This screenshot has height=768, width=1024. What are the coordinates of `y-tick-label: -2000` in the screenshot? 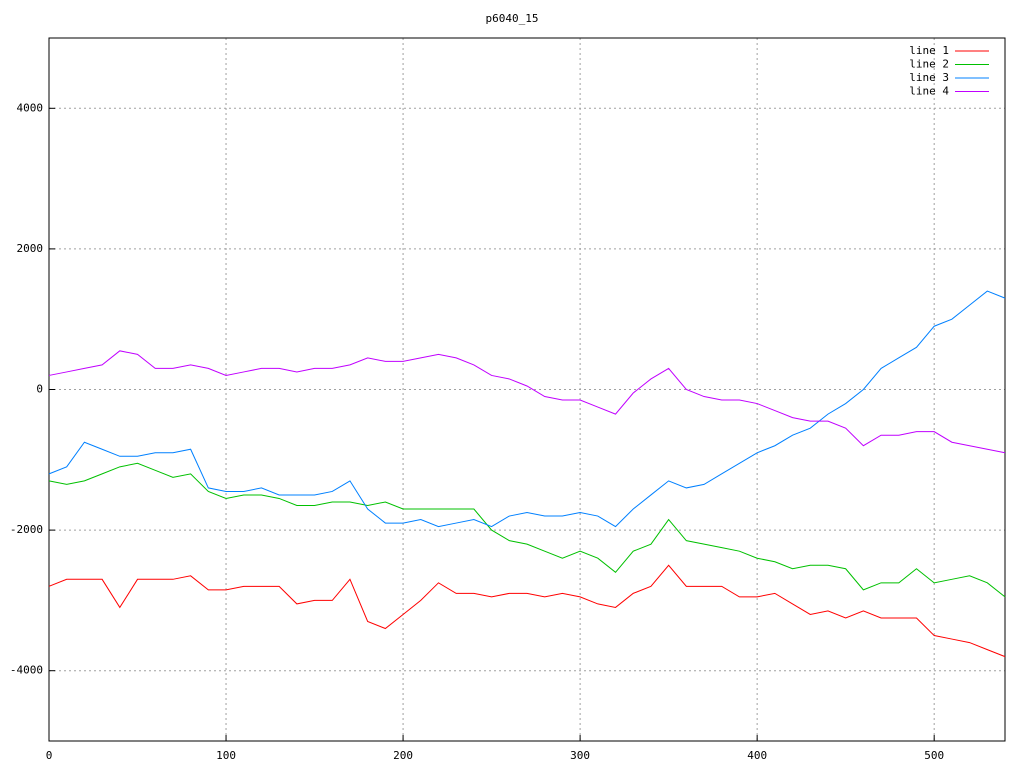 It's located at (26, 529).